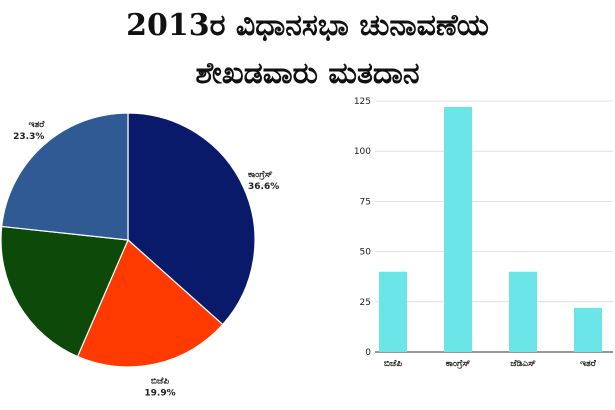  I want to click on y-tick-label-3: 75, so click(365, 202).